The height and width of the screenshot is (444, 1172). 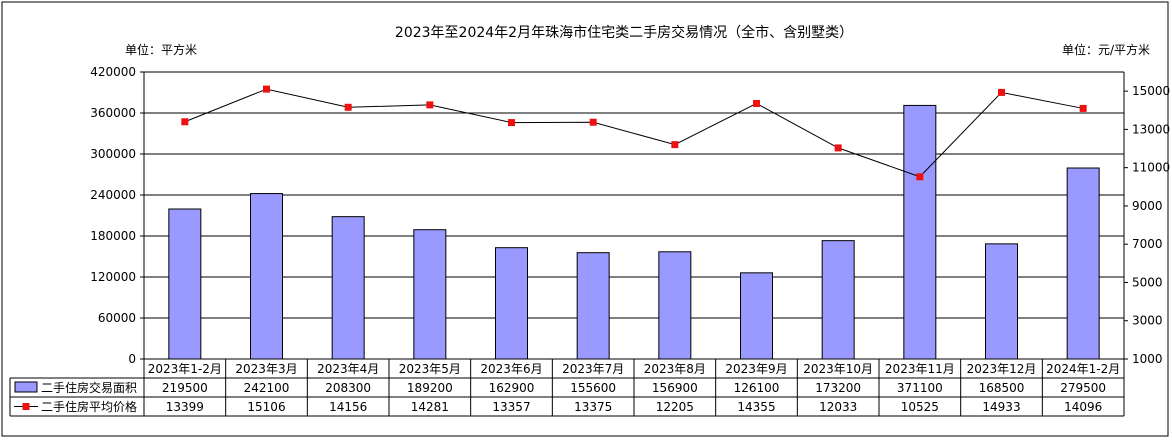 What do you see at coordinates (1106, 49) in the screenshot?
I see `right-axis-unit: 单位：元/平方米` at bounding box center [1106, 49].